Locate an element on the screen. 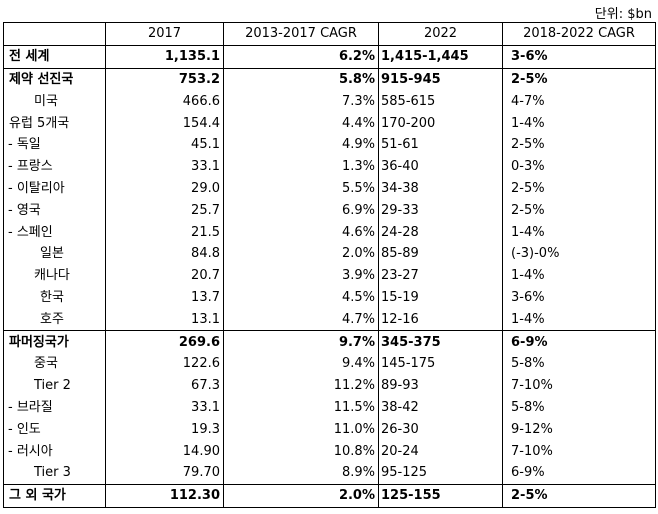  table-row: 파머징국가 269.6 9.7% 345-375 6-9% is located at coordinates (329, 341).